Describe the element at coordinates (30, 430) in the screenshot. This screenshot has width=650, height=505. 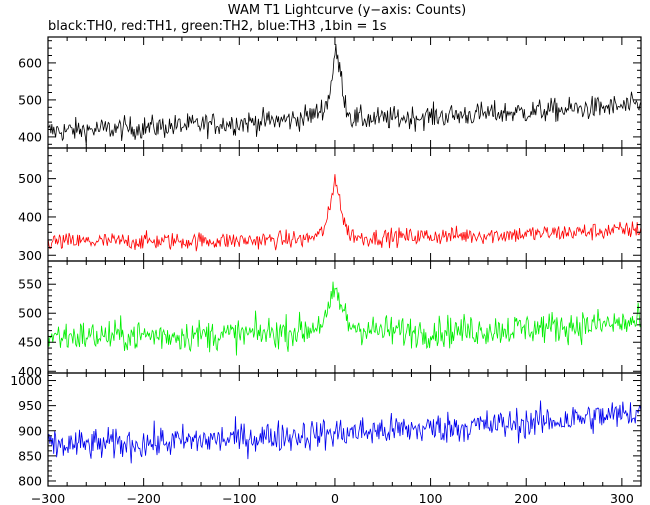
I see `y-tick-label: 900` at that location.